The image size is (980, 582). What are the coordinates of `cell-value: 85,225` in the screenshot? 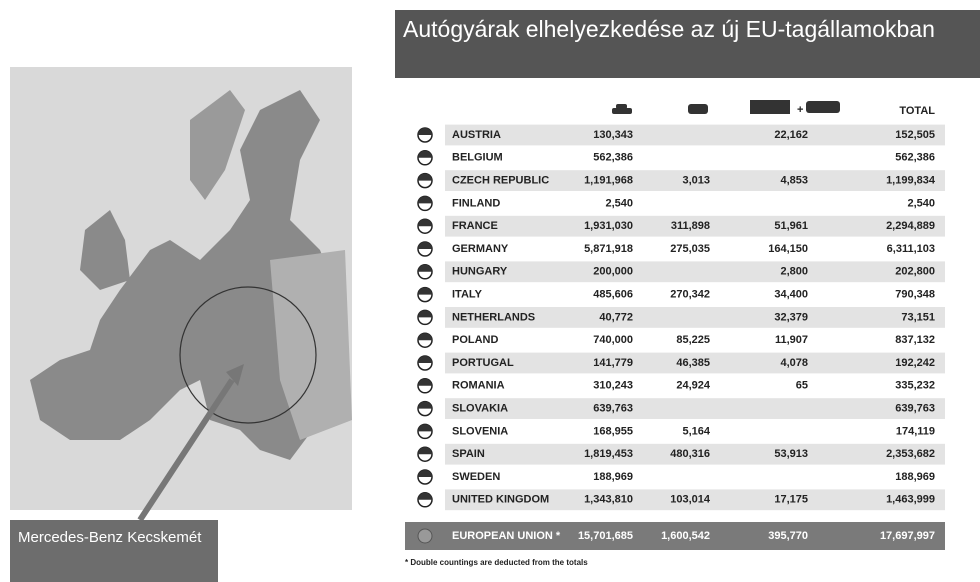 It's located at (693, 340).